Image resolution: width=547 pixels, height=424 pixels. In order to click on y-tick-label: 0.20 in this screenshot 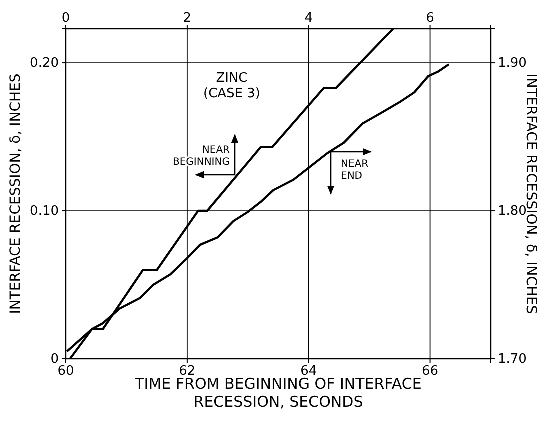, I will do `click(44, 64)`.